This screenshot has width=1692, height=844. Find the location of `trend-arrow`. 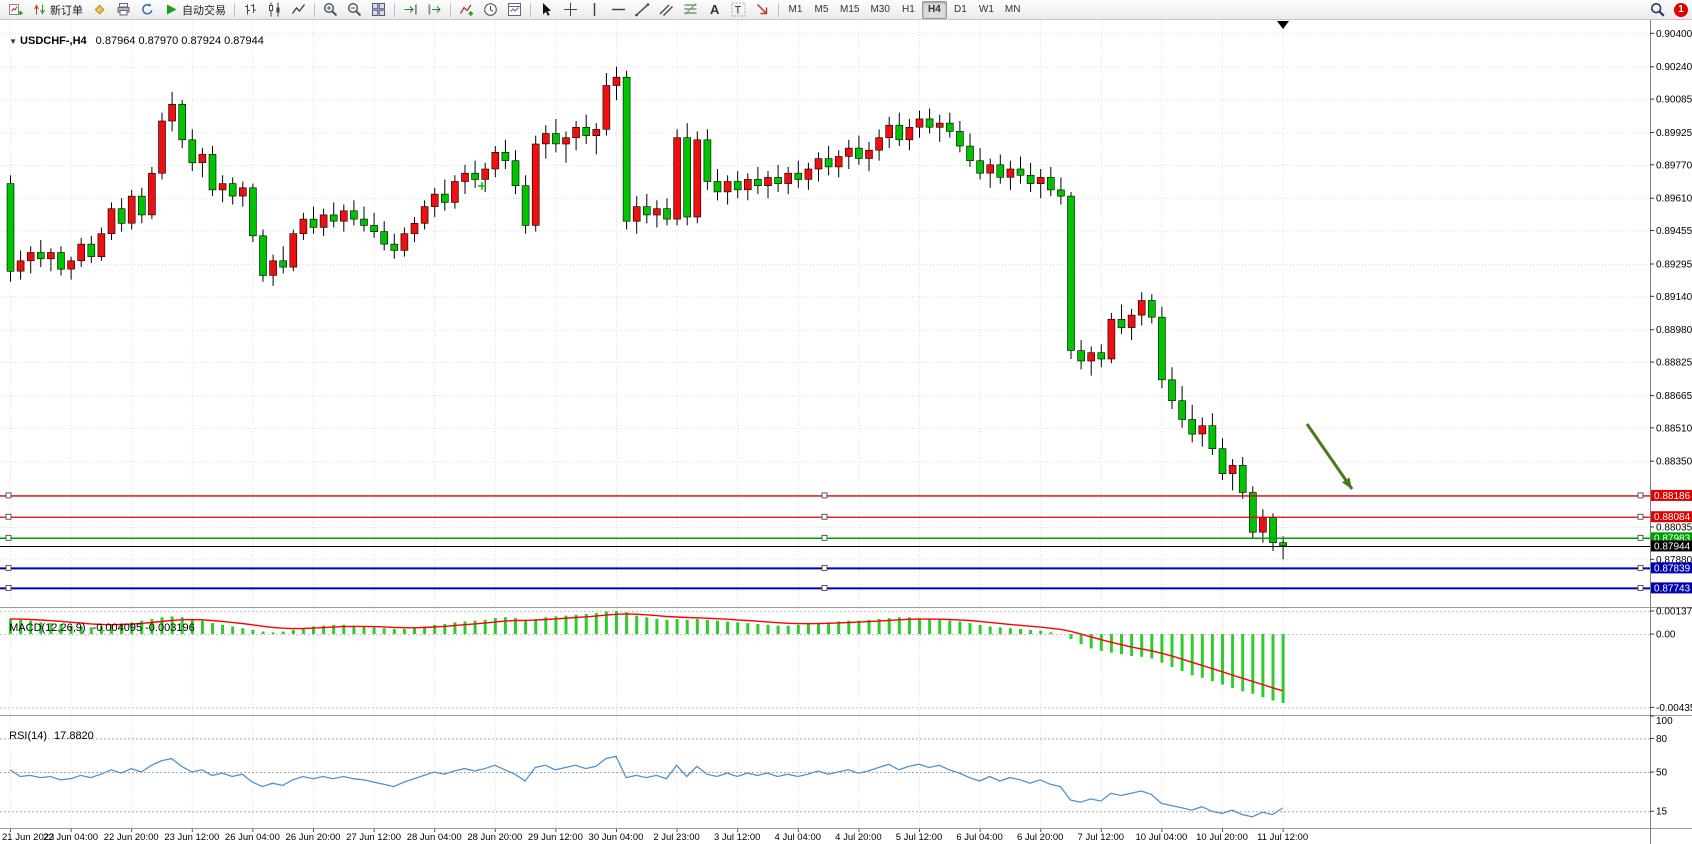

trend-arrow is located at coordinates (1329, 456).